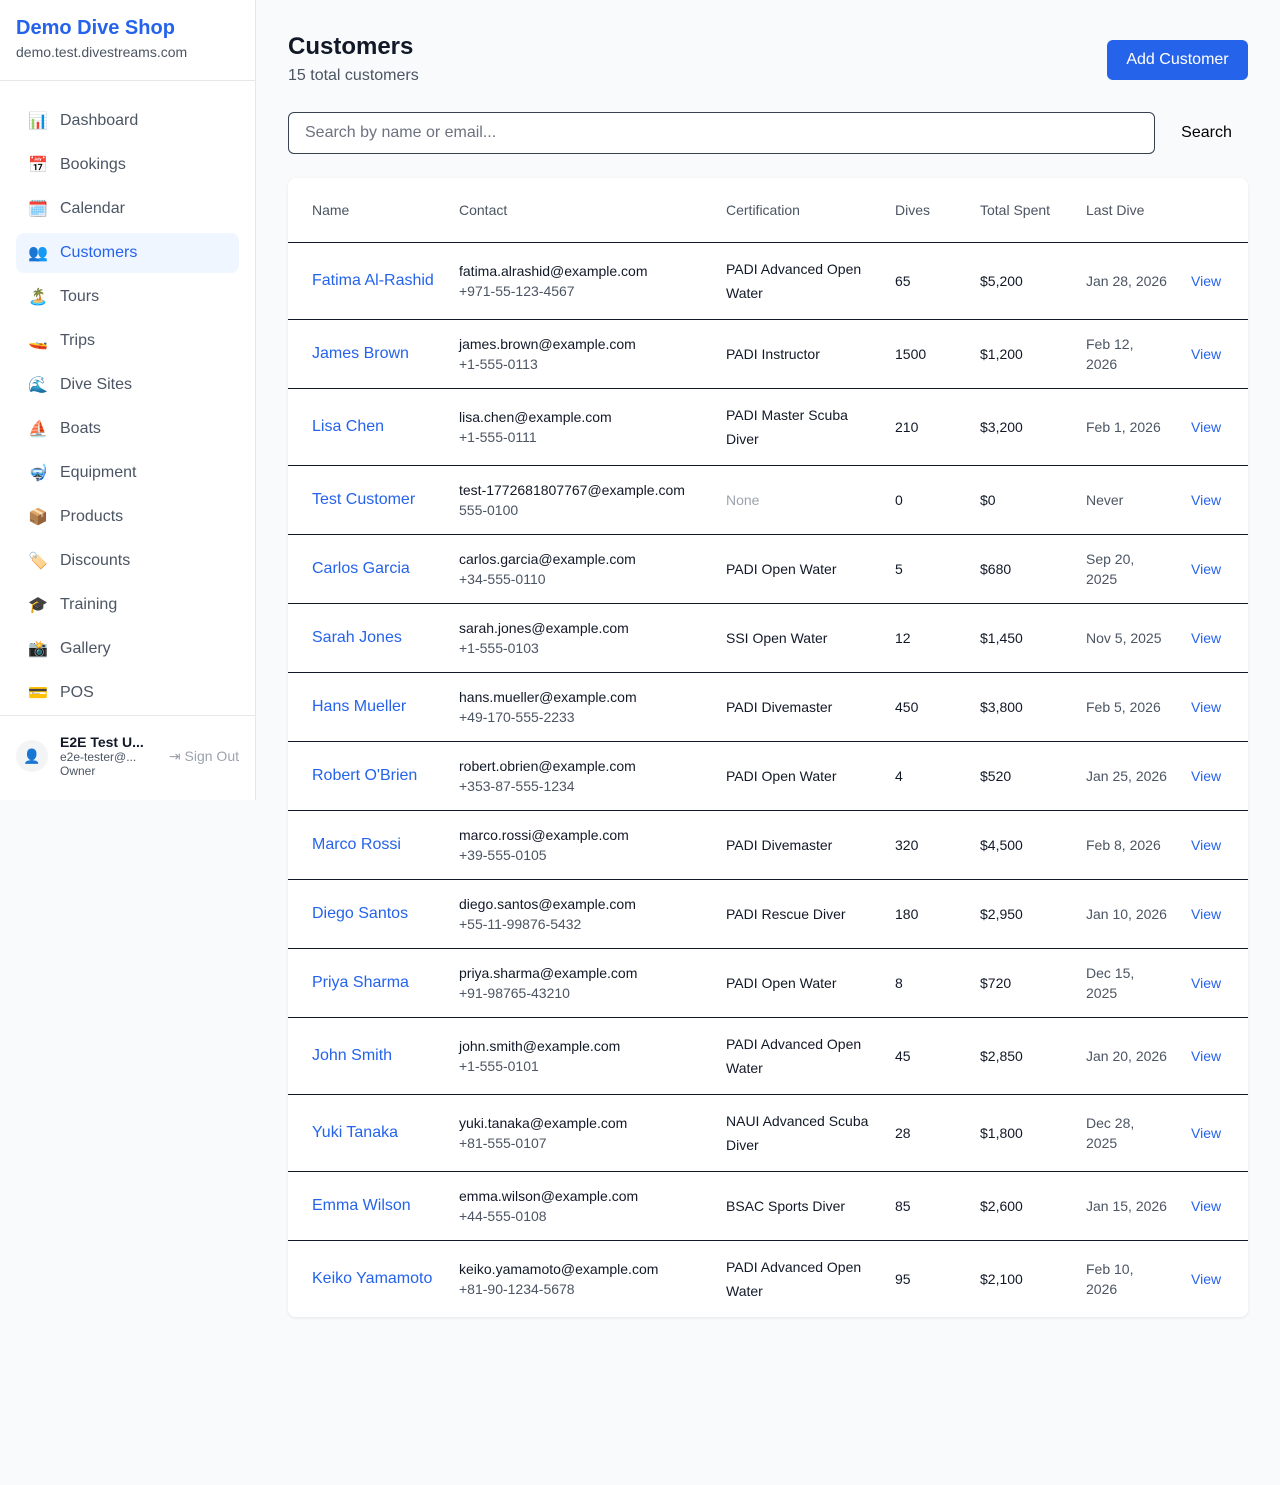 The height and width of the screenshot is (1485, 1280). I want to click on last-dive: Jan 15, 2026, so click(1126, 1206).